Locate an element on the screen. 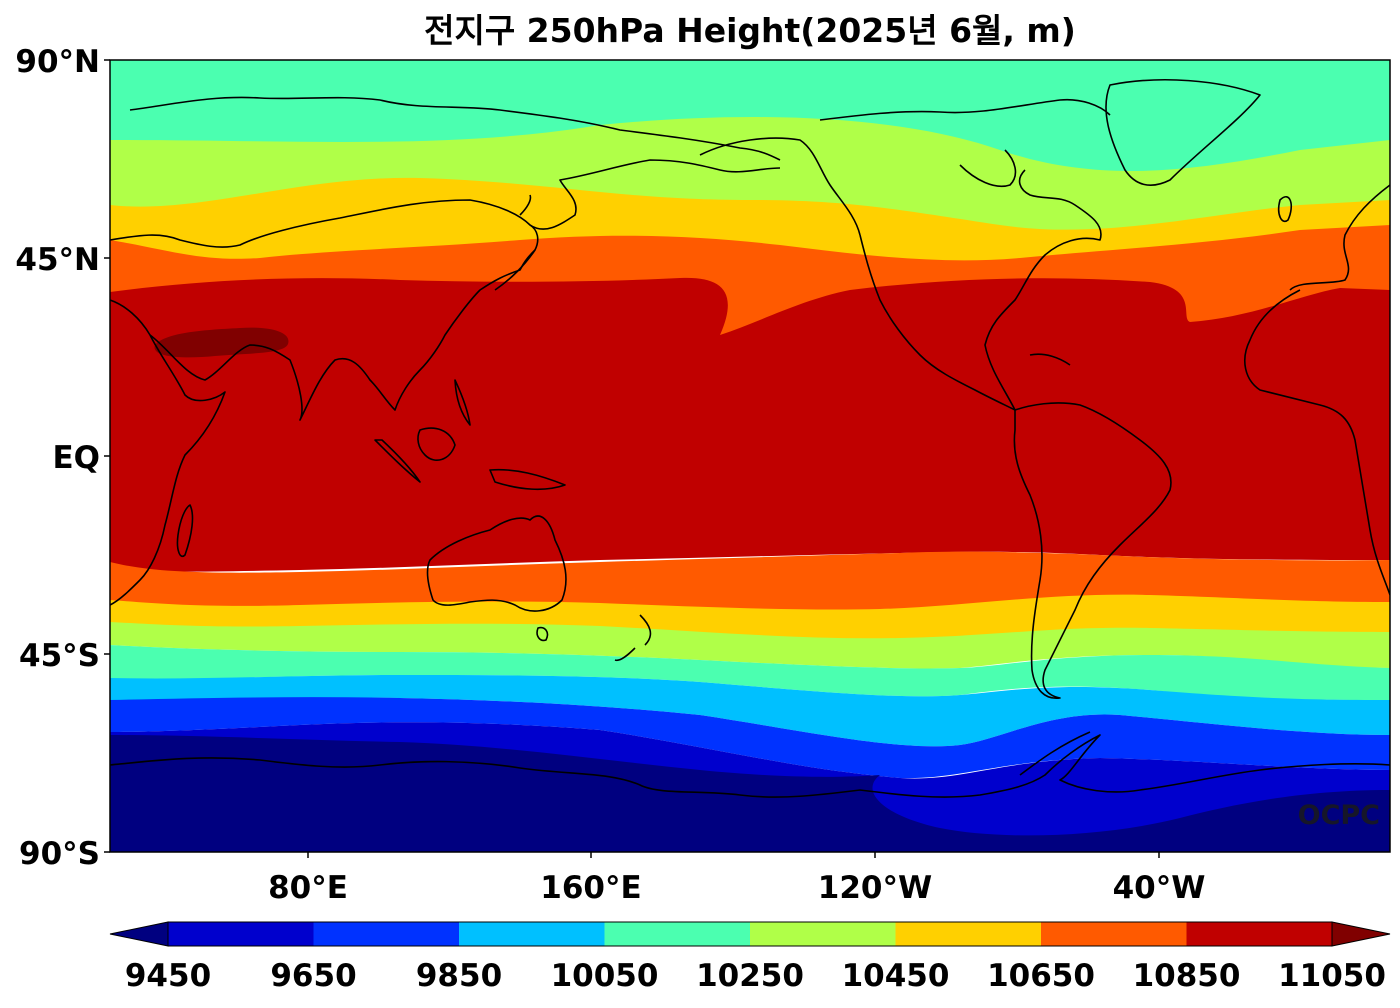 This screenshot has height=1008, width=1400. colorbar-tick-label: 9450 is located at coordinates (168, 976).